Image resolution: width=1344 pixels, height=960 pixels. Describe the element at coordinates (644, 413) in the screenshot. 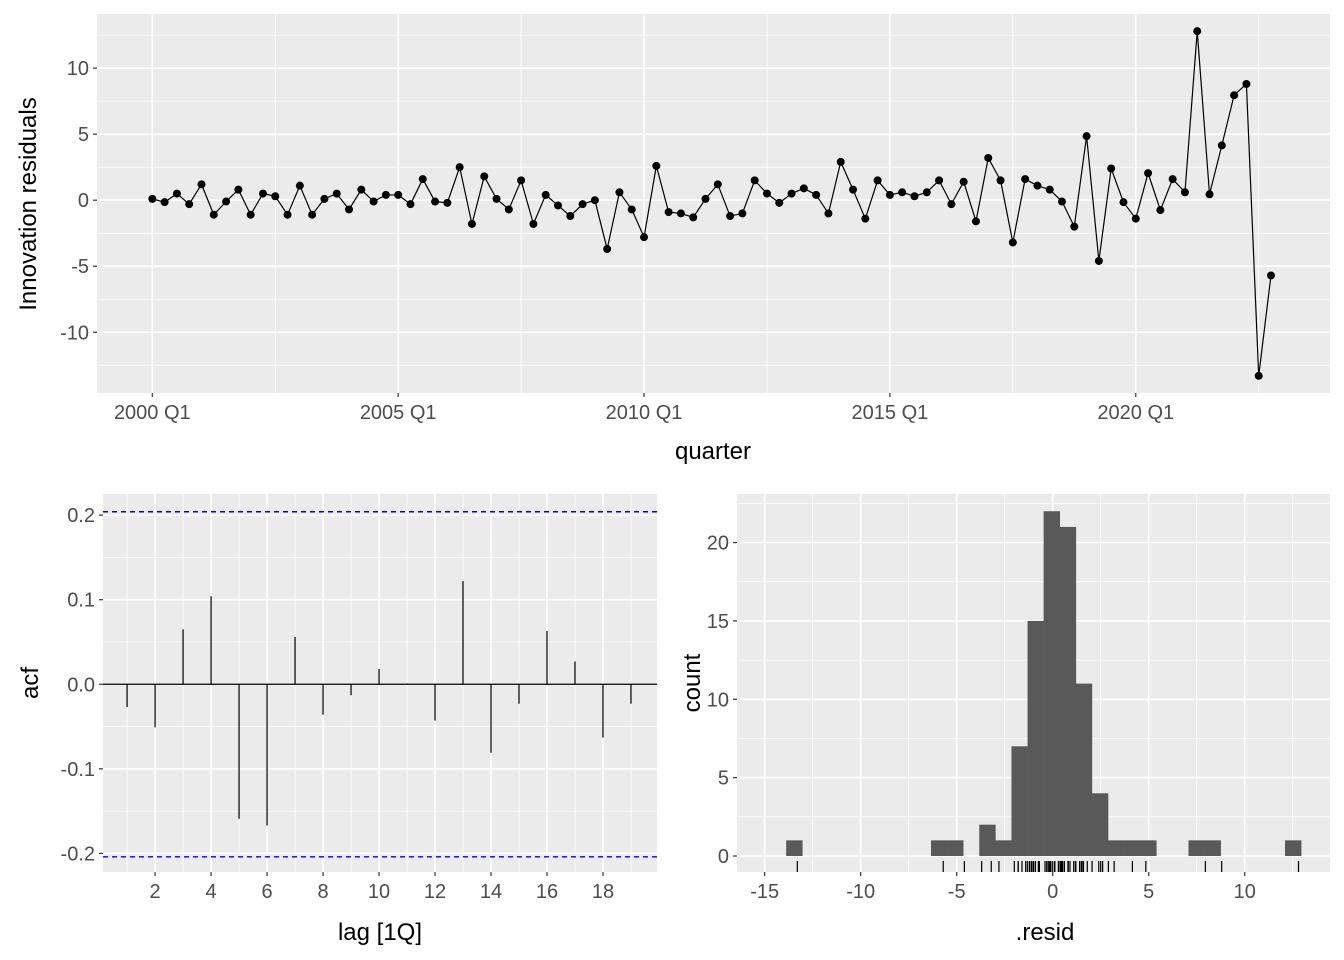

I see `x-tick-label: 2010 Q1` at that location.